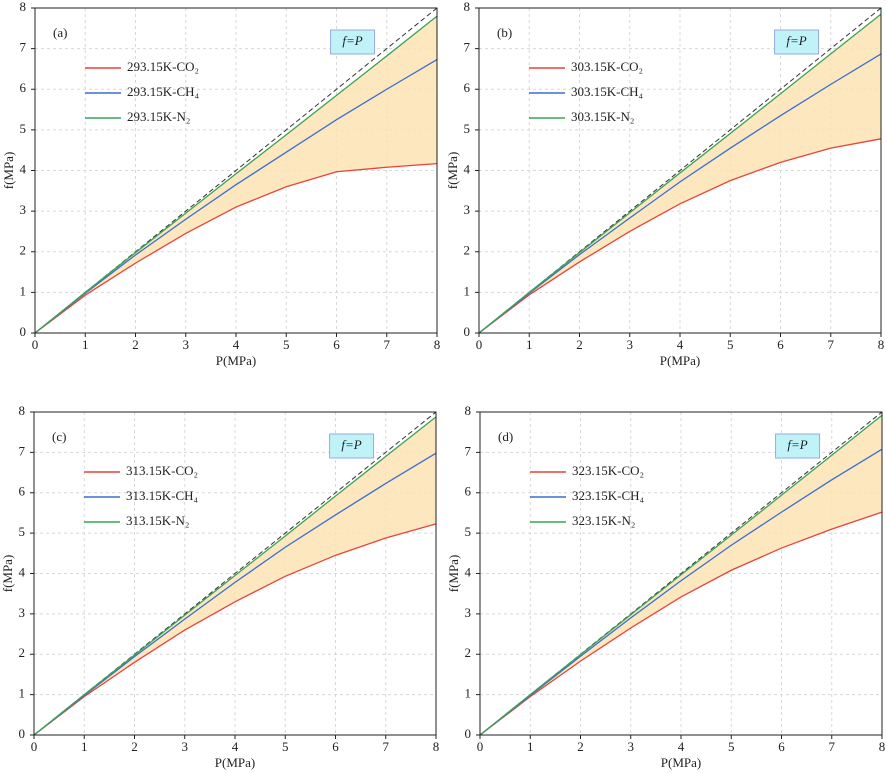 This screenshot has height=774, width=886. I want to click on legend-label: 313.15K-N₂, so click(157, 520).